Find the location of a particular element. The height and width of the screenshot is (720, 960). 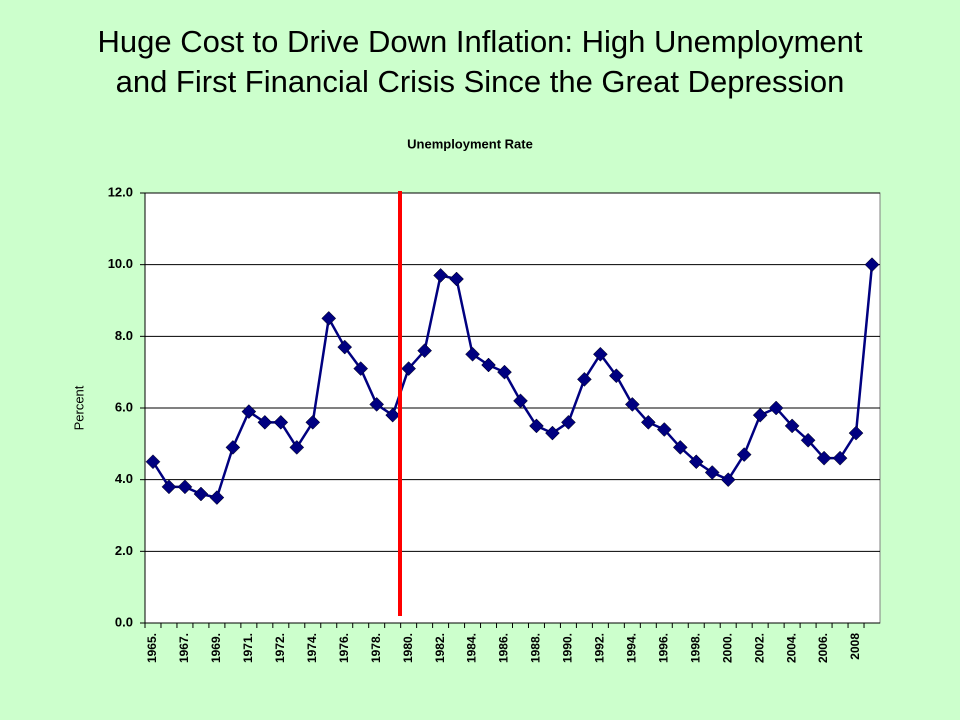

y-tick-label: 4.0 is located at coordinates (124, 478).